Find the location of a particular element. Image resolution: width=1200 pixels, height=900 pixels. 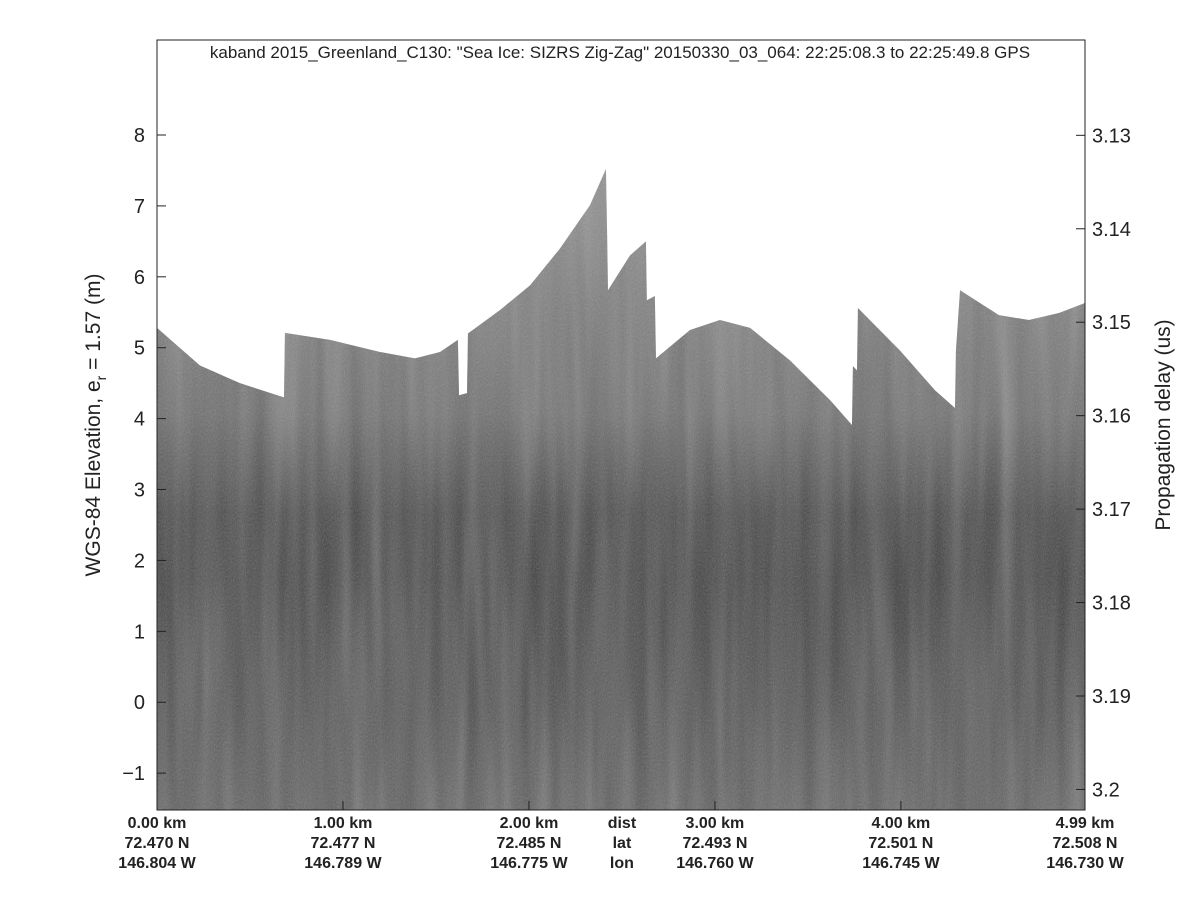

x-tick-lon: 146.760 W is located at coordinates (715, 863).